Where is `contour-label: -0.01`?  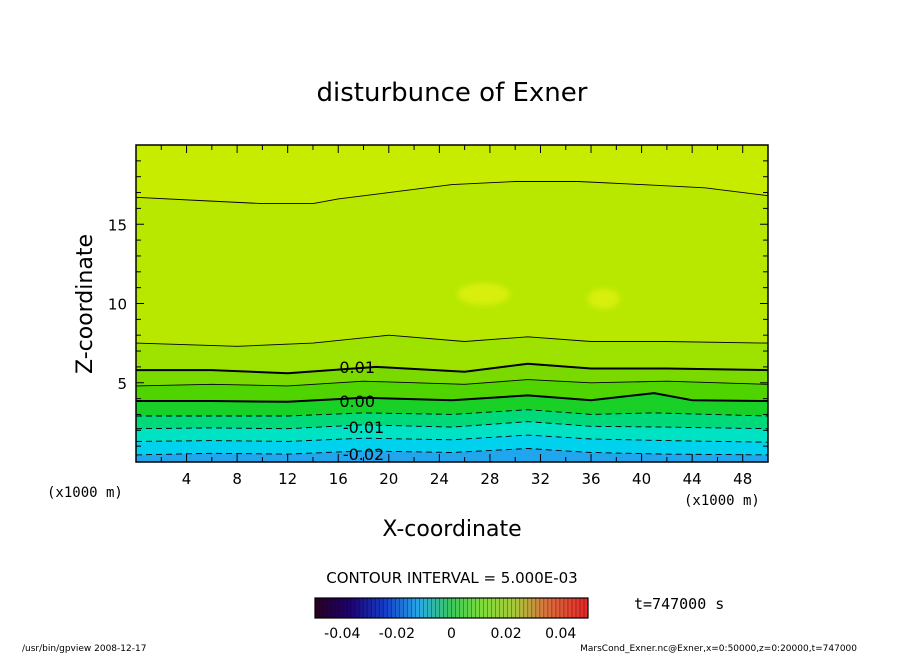 contour-label: -0.01 is located at coordinates (363, 427).